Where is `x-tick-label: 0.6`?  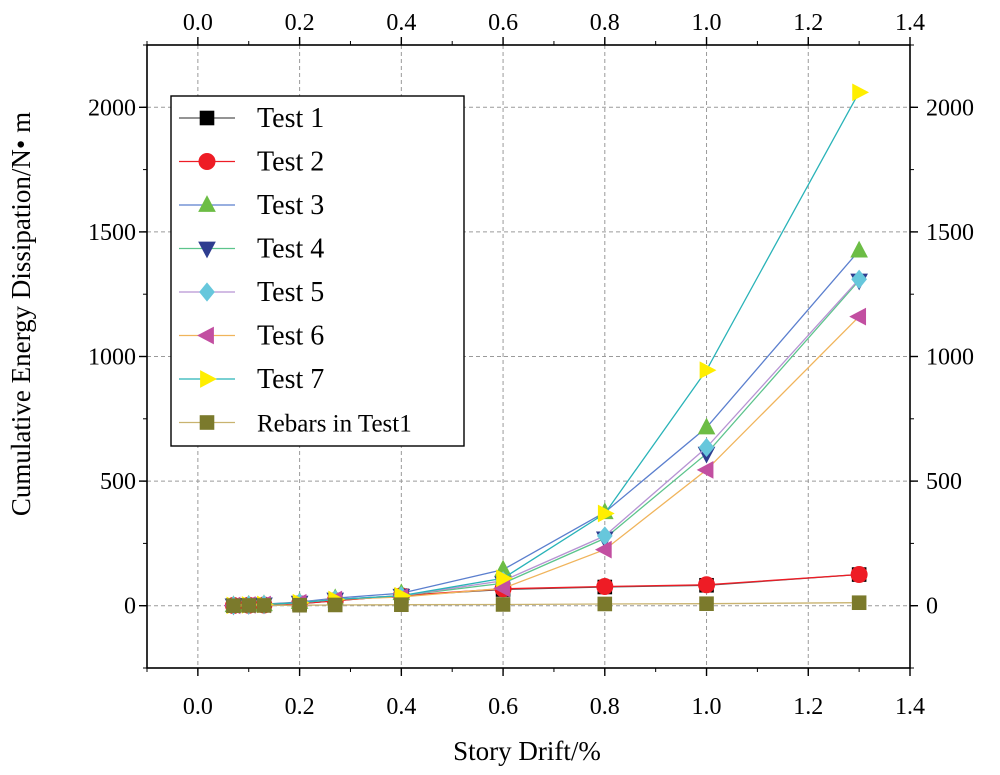
x-tick-label: 0.6 is located at coordinates (503, 707).